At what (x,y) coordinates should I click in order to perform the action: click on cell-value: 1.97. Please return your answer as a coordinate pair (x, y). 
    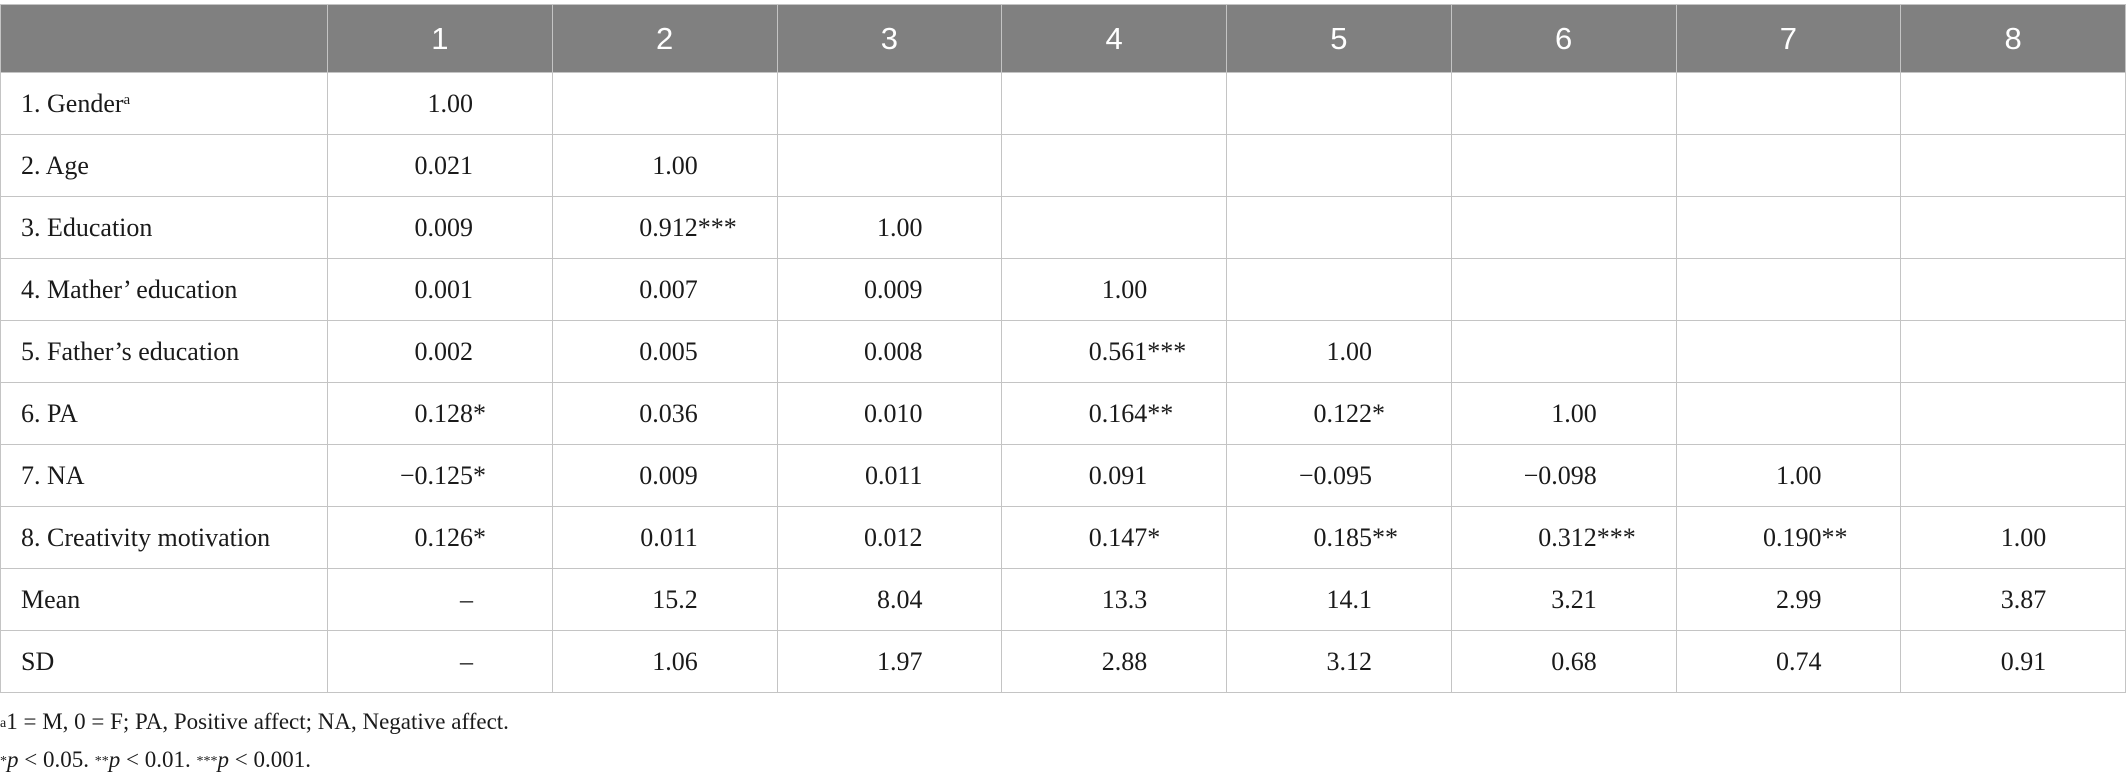
    Looking at the image, I should click on (900, 661).